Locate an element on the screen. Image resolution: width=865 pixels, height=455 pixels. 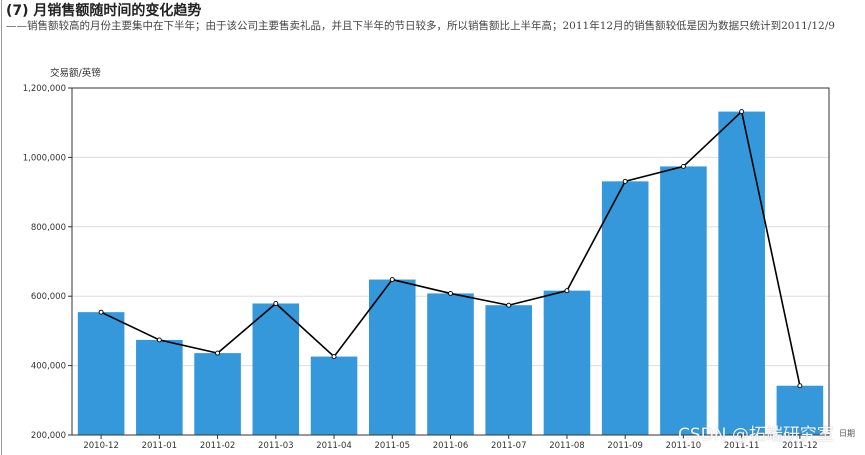
chart-title: (7) 月销售额随时间的变化趋势 is located at coordinates (104, 11).